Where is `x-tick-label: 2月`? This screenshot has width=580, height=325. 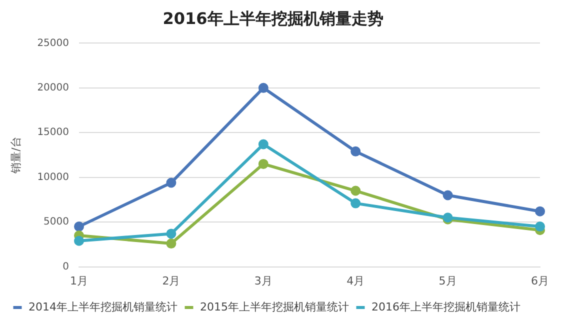 x-tick-label: 2月 is located at coordinates (171, 281).